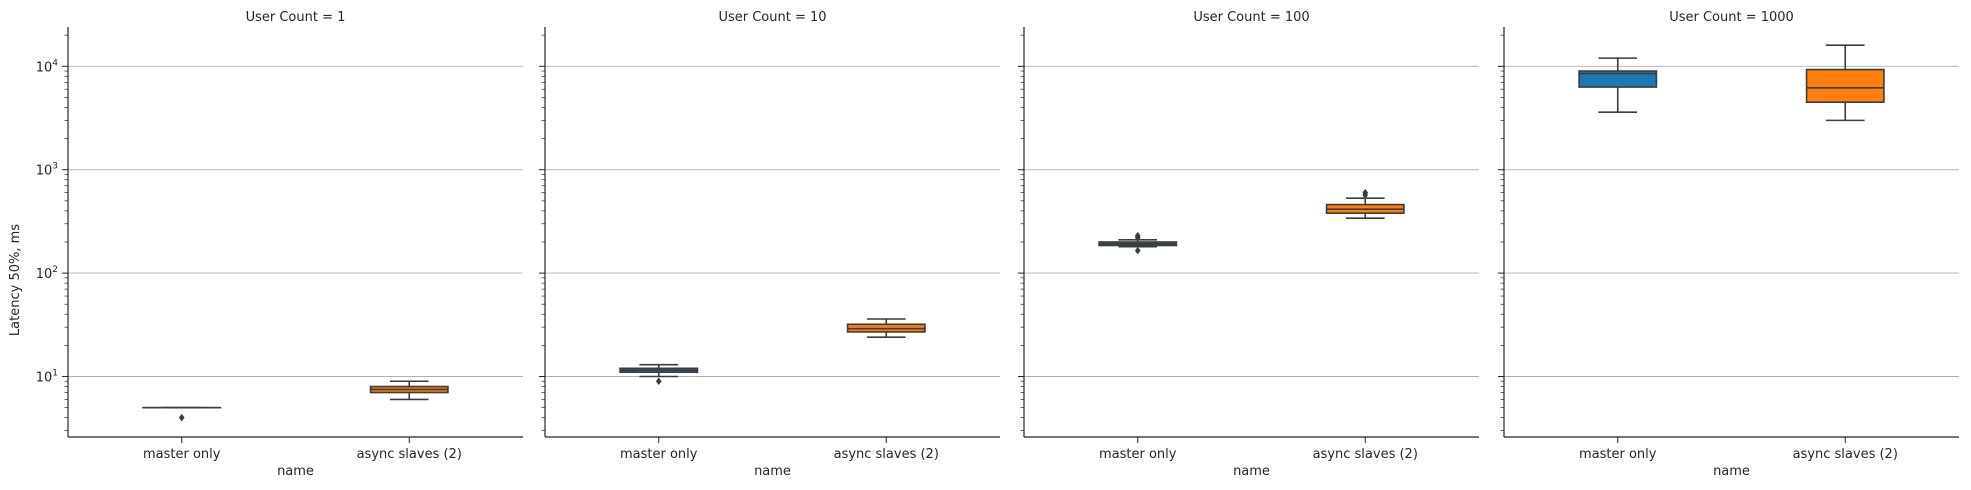 The width and height of the screenshot is (1971, 490). What do you see at coordinates (1251, 17) in the screenshot?
I see `facet-title: User Count = 100` at bounding box center [1251, 17].